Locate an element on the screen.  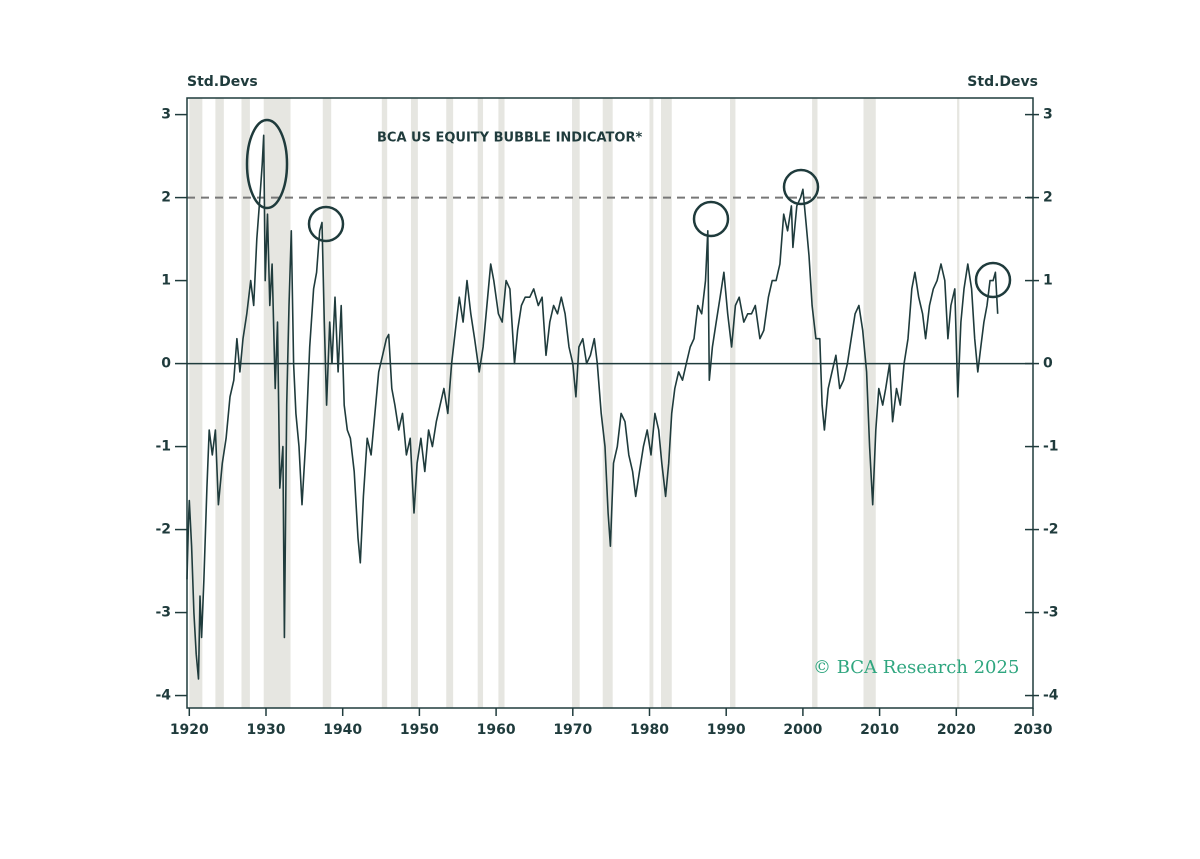
x-tick-label: 1990 is located at coordinates (726, 730).